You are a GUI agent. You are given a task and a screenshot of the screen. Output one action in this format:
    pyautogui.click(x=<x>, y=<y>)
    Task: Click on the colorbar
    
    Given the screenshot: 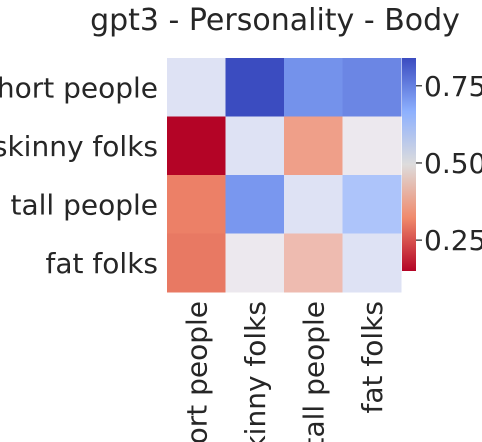 What is the action you would take?
    pyautogui.click(x=409, y=164)
    